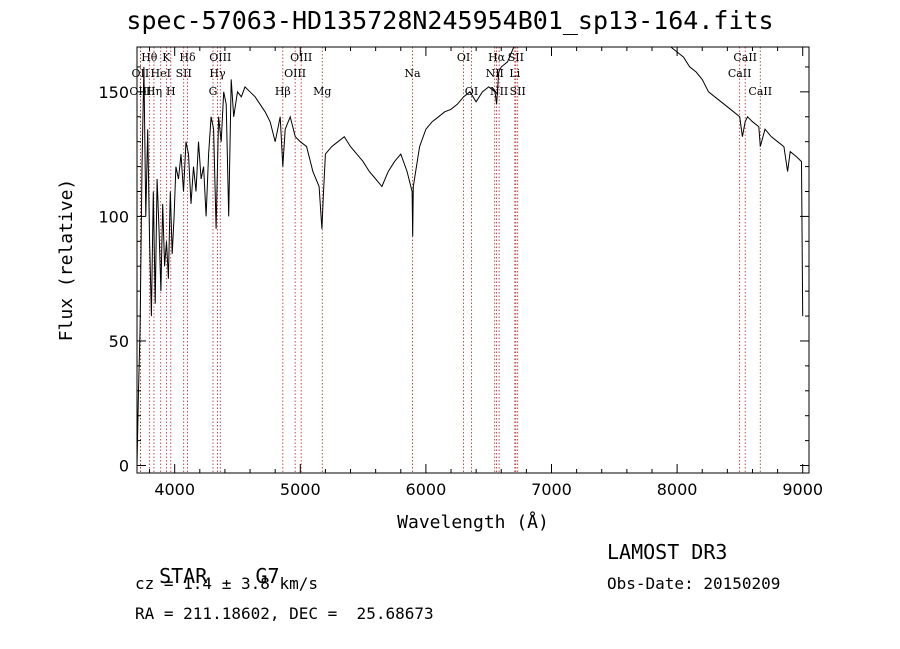  What do you see at coordinates (267, 576) in the screenshot?
I see `subclass: G7` at bounding box center [267, 576].